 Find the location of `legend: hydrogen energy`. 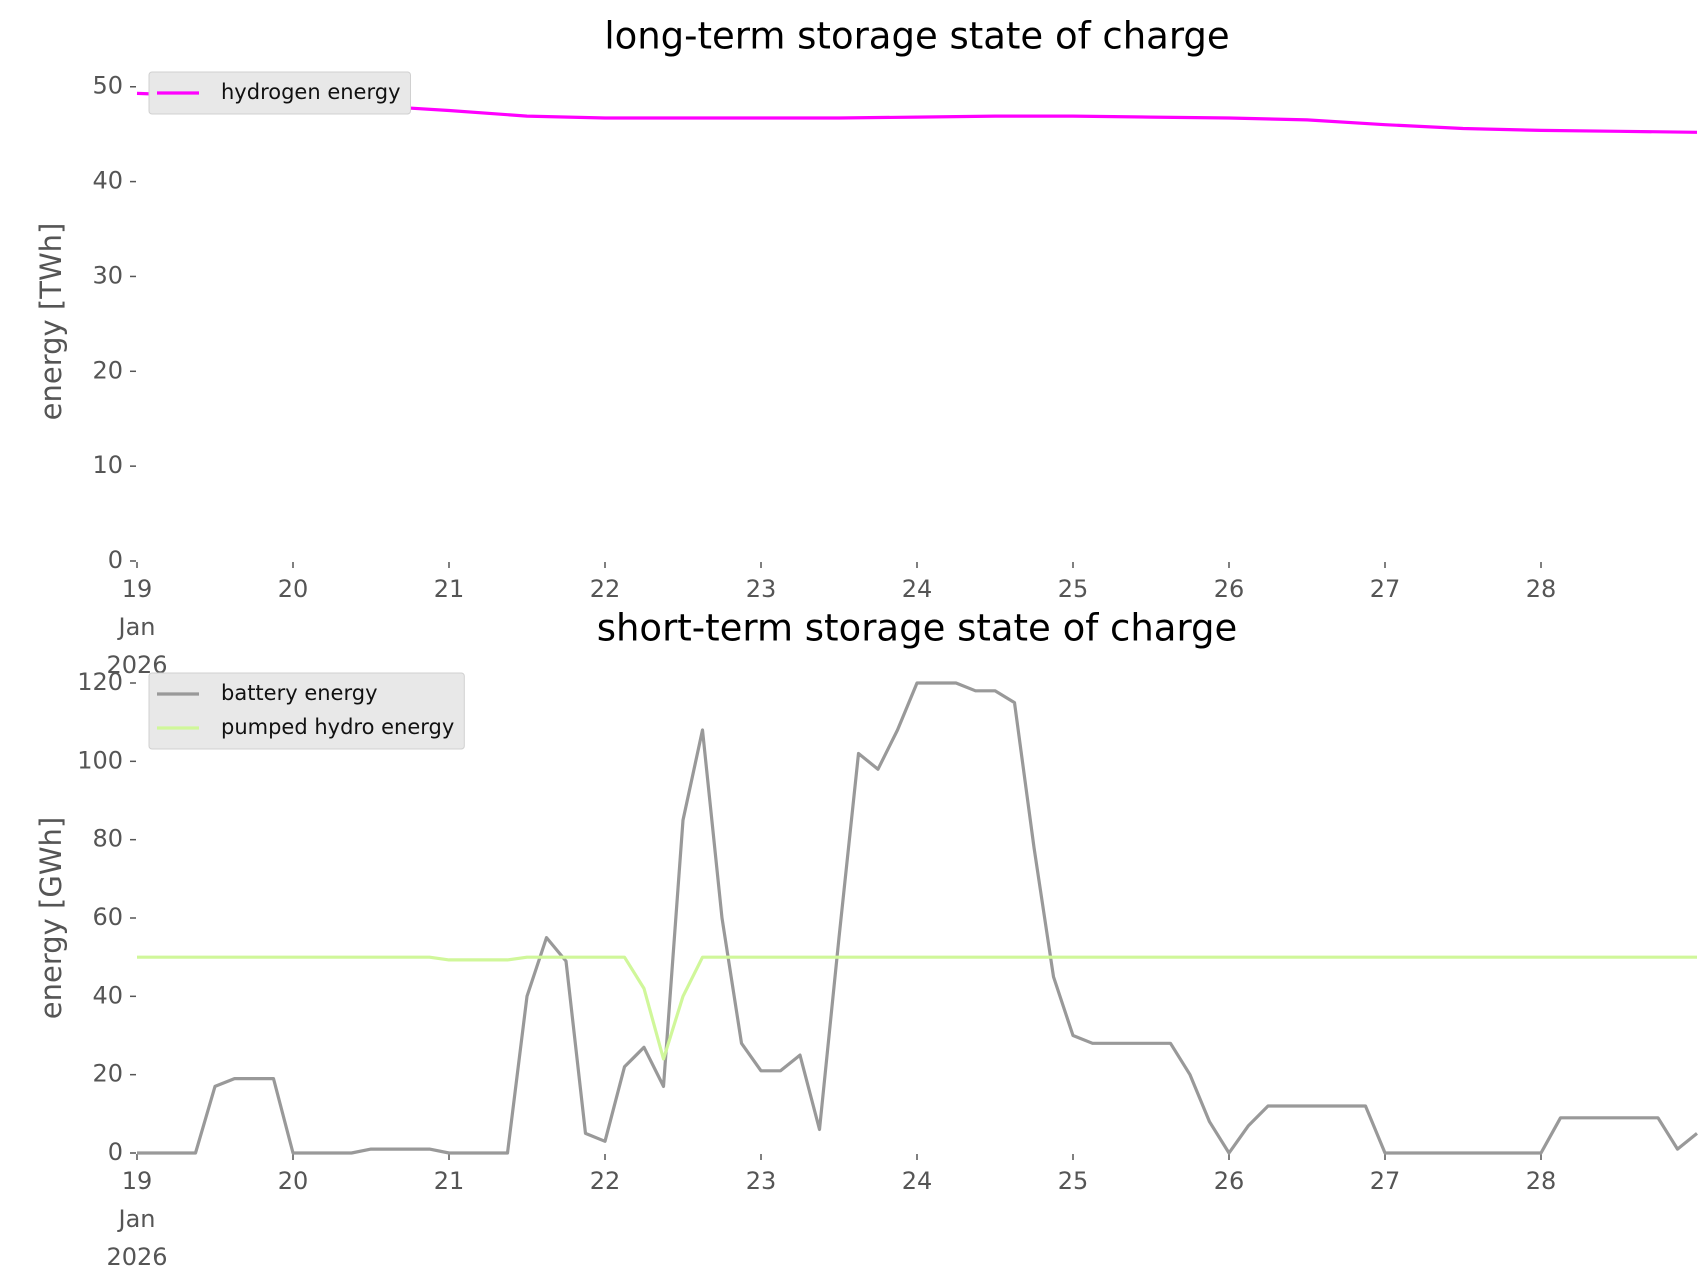

legend: hydrogen energy is located at coordinates (279, 93).